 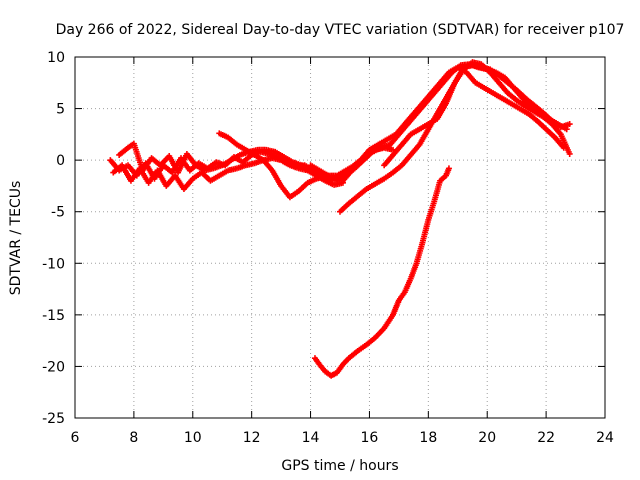 I want to click on x-tick-label: 14, so click(x=311, y=438).